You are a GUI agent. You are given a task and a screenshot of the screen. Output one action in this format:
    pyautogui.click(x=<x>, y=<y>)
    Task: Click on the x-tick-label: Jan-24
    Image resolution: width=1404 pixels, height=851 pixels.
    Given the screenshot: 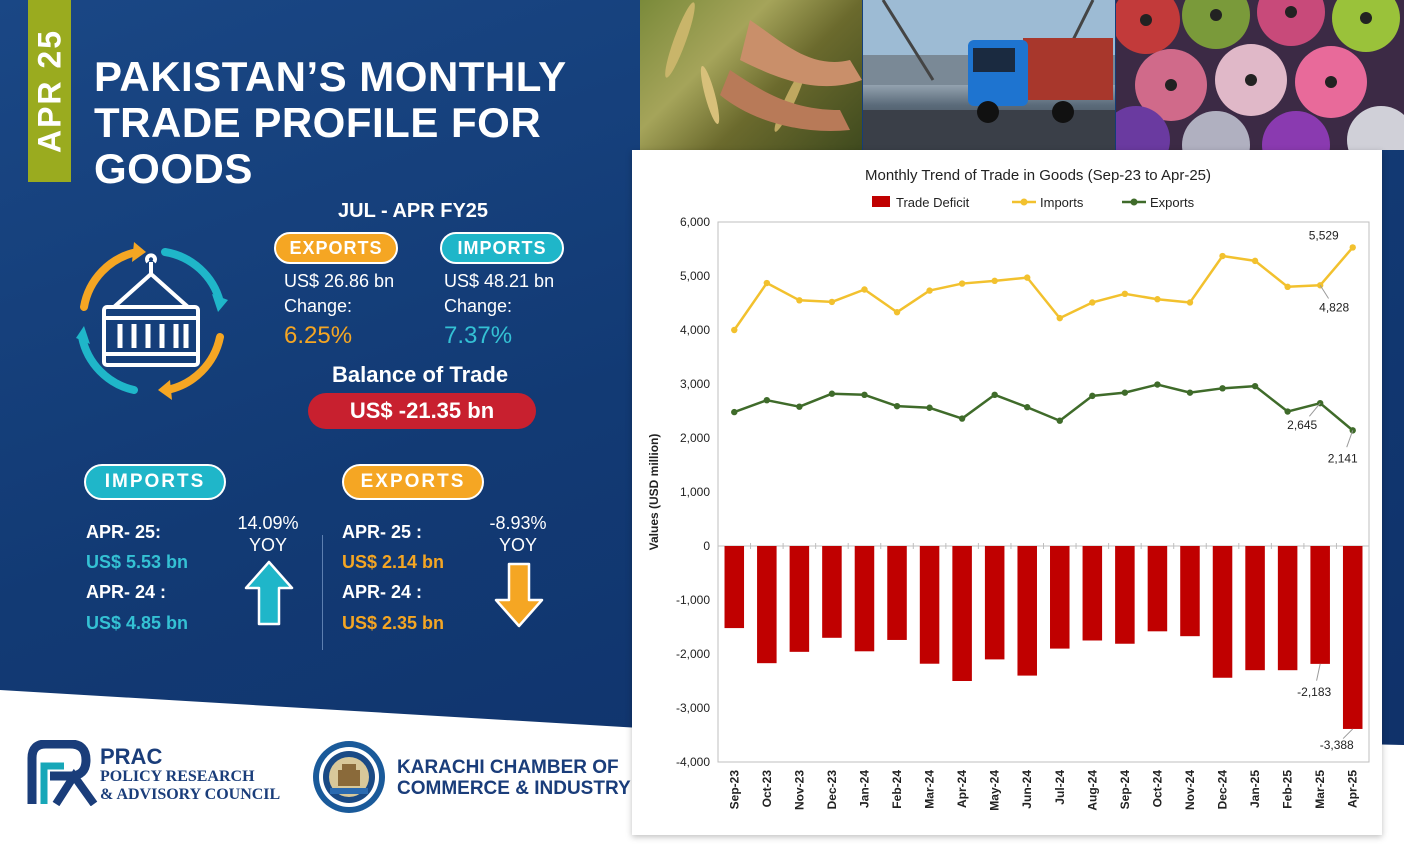 What is the action you would take?
    pyautogui.click(x=864, y=789)
    